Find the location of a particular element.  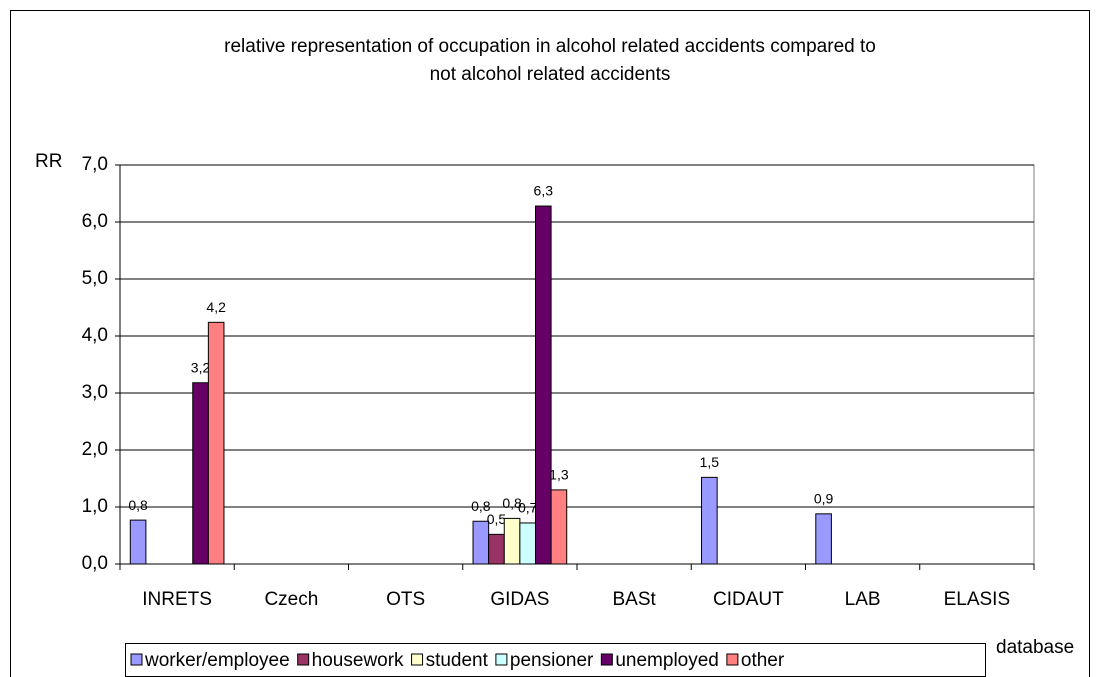

data-label: 0,9 is located at coordinates (824, 499).